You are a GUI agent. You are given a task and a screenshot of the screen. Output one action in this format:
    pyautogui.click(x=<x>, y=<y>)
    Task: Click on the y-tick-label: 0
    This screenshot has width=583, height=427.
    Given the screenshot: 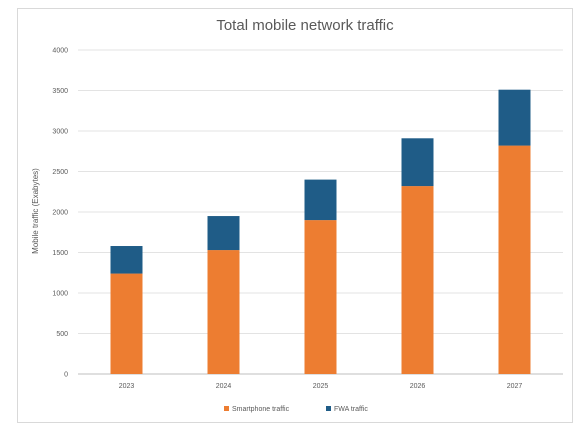 What is the action you would take?
    pyautogui.click(x=66, y=375)
    